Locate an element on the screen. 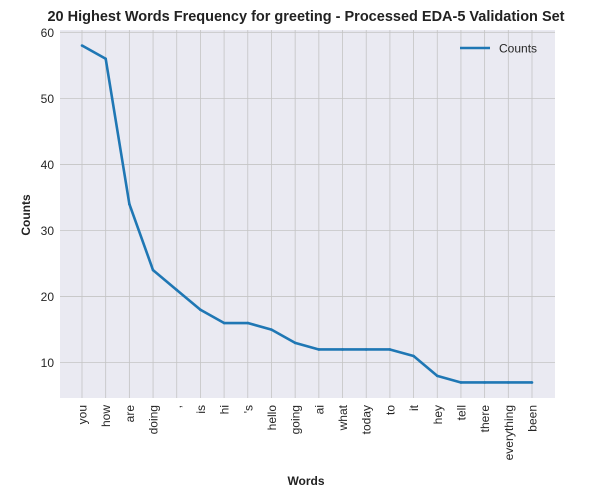  x-tick-label: it is located at coordinates (414, 407).